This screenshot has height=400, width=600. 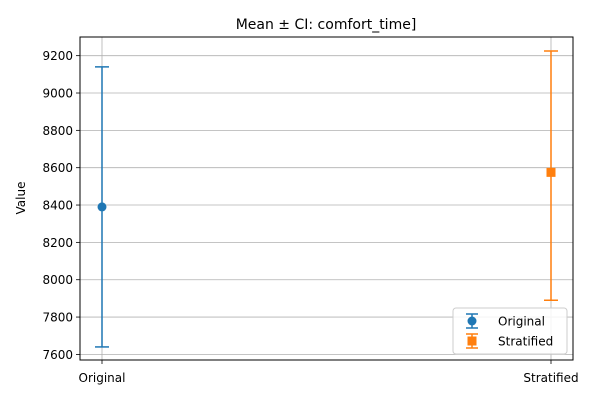 I want to click on y-tick-label: 7600, so click(x=57, y=355).